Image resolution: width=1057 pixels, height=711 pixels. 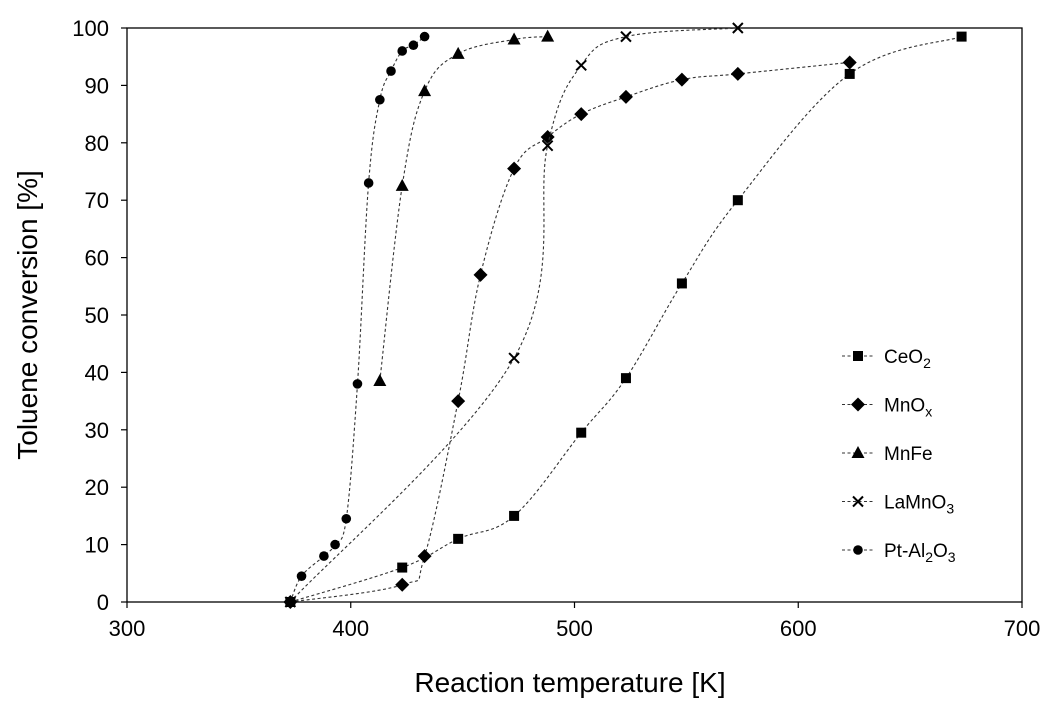 I want to click on legend-text-part: MnO, so click(x=904, y=406).